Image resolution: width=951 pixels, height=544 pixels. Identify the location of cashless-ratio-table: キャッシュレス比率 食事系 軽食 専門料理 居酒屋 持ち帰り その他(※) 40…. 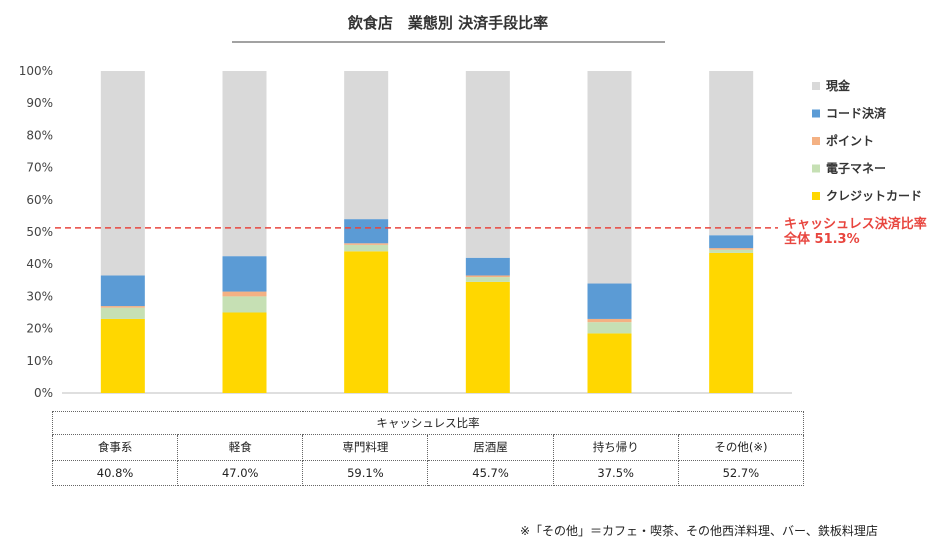
(428, 448).